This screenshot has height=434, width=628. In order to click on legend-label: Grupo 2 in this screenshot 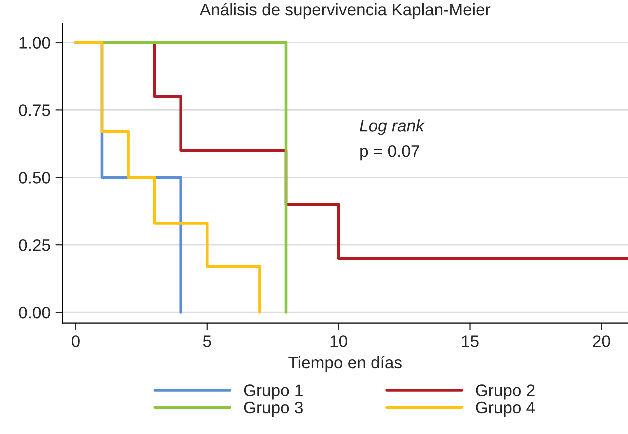, I will do `click(505, 392)`.